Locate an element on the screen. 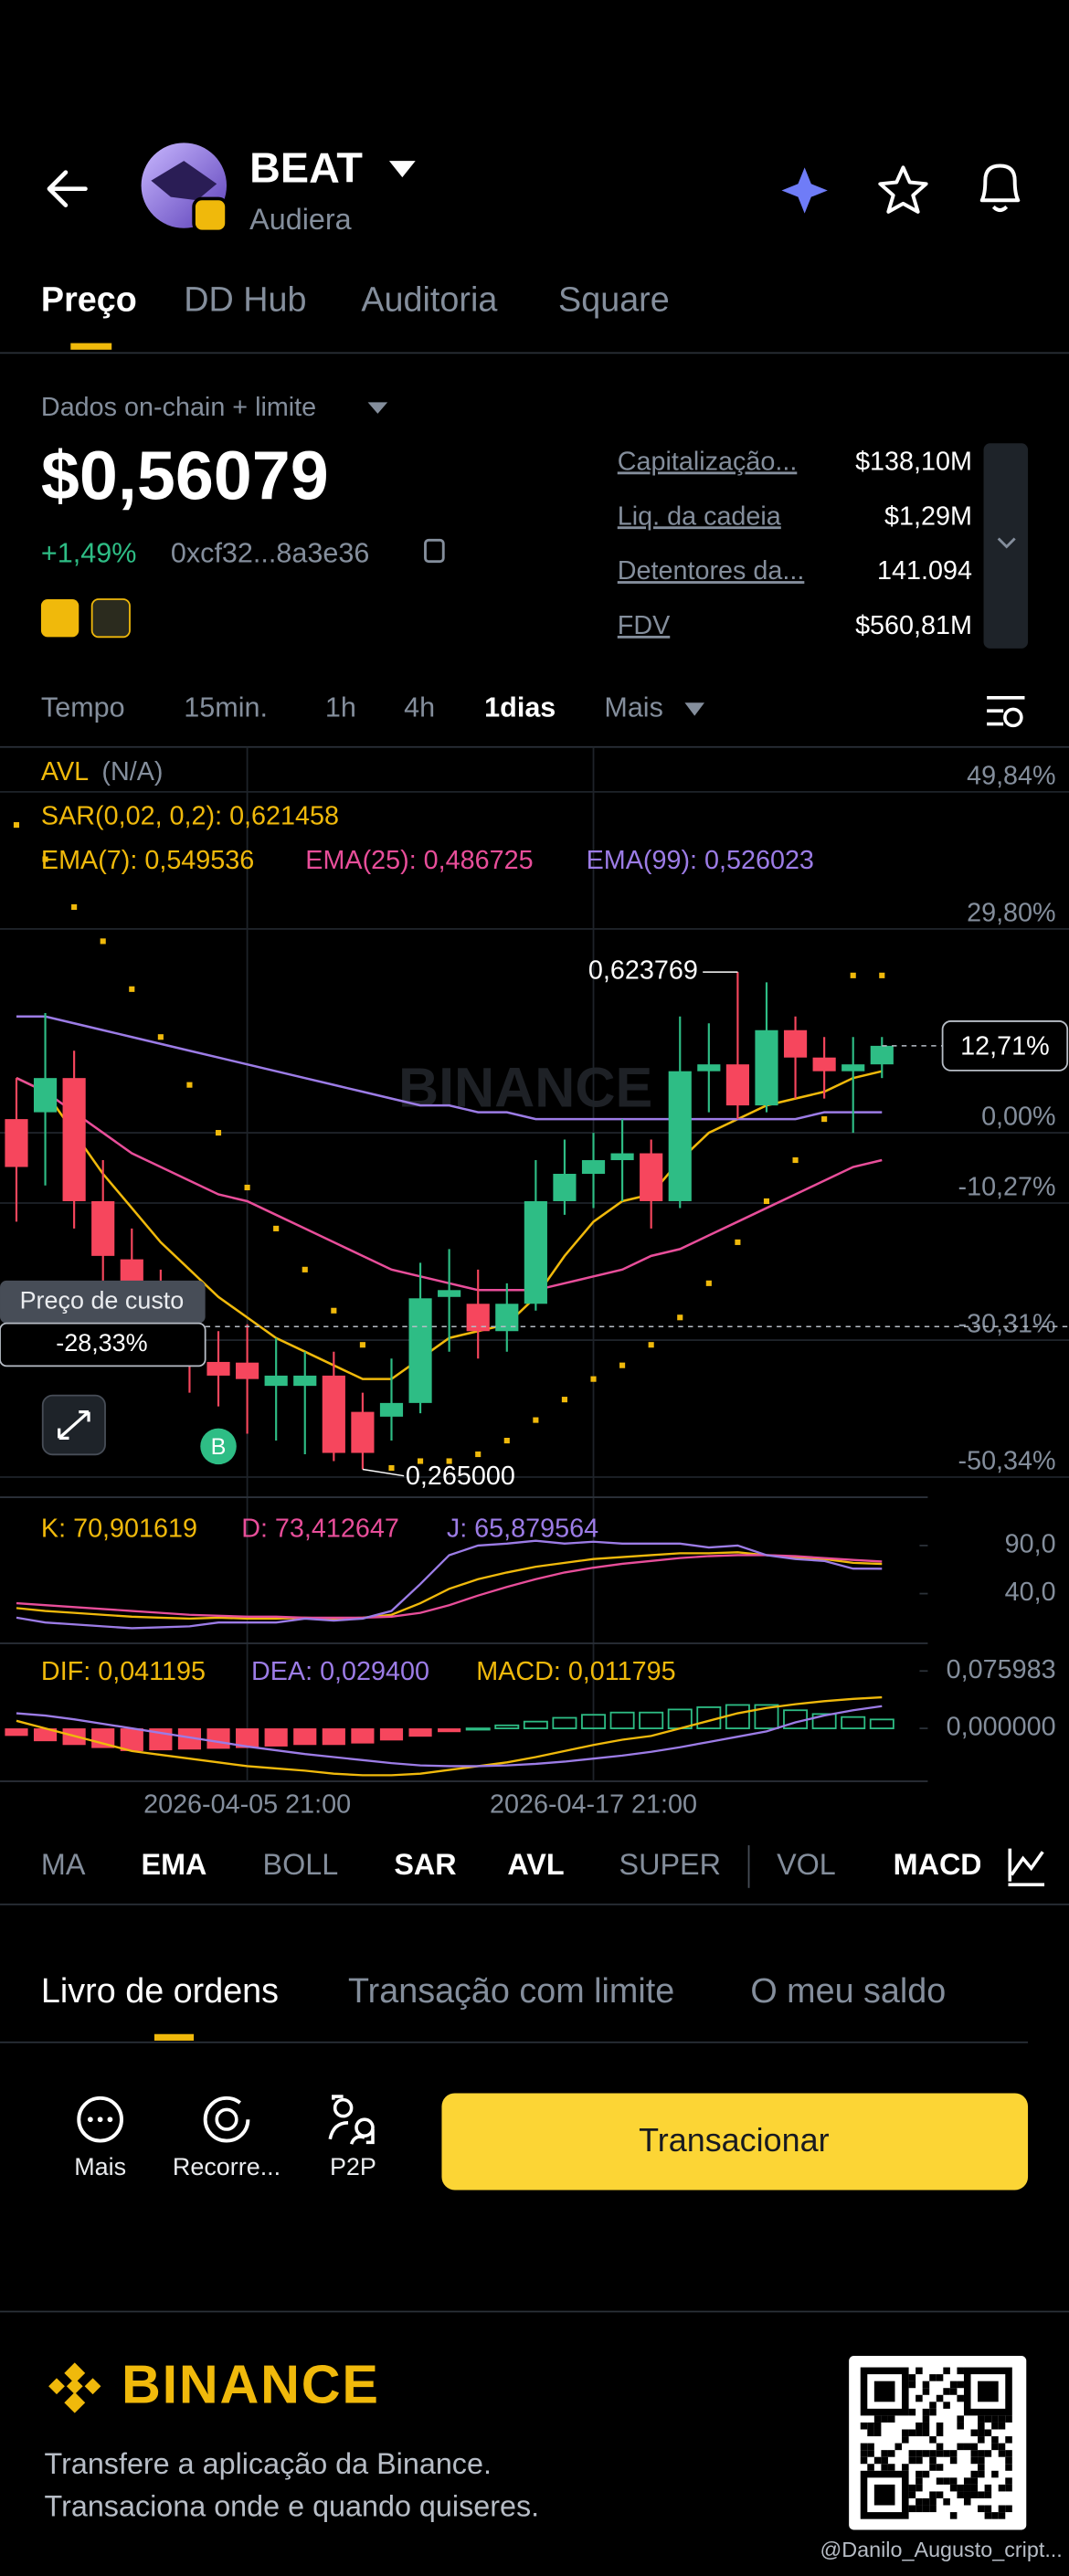 The height and width of the screenshot is (2576, 1069). interval-tab: 1h is located at coordinates (340, 707).